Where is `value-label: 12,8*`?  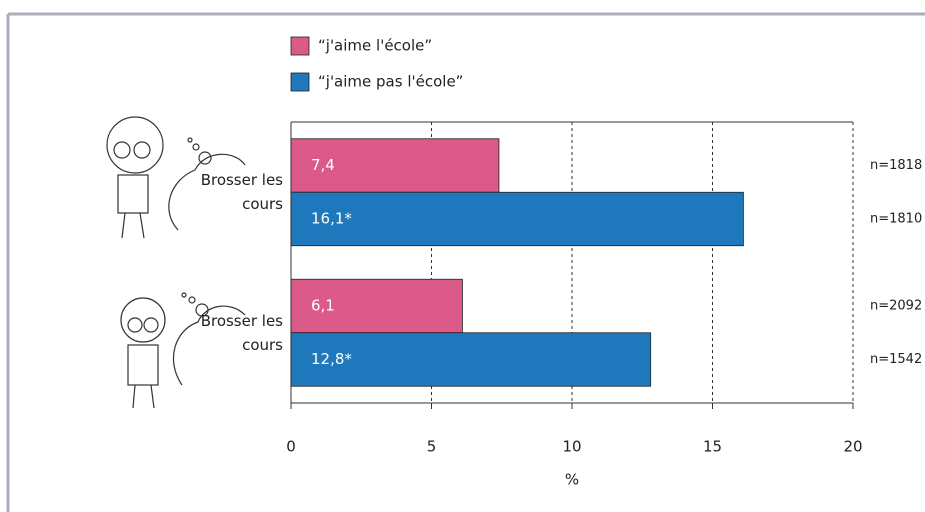
value-label: 12,8* is located at coordinates (331, 359).